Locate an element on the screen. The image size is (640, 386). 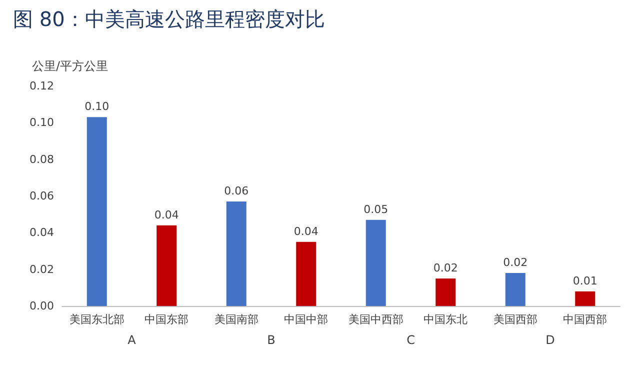
data-label: 0.01 is located at coordinates (585, 281).